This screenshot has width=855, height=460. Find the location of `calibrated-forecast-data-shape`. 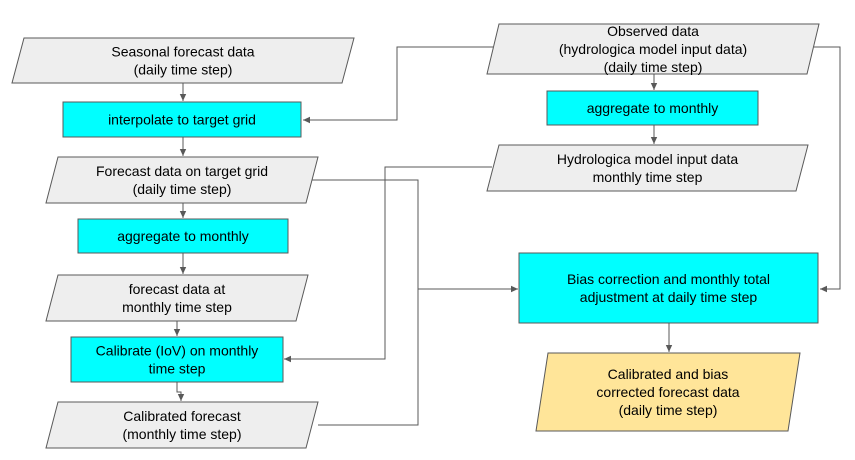

calibrated-forecast-data-shape is located at coordinates (182, 425).